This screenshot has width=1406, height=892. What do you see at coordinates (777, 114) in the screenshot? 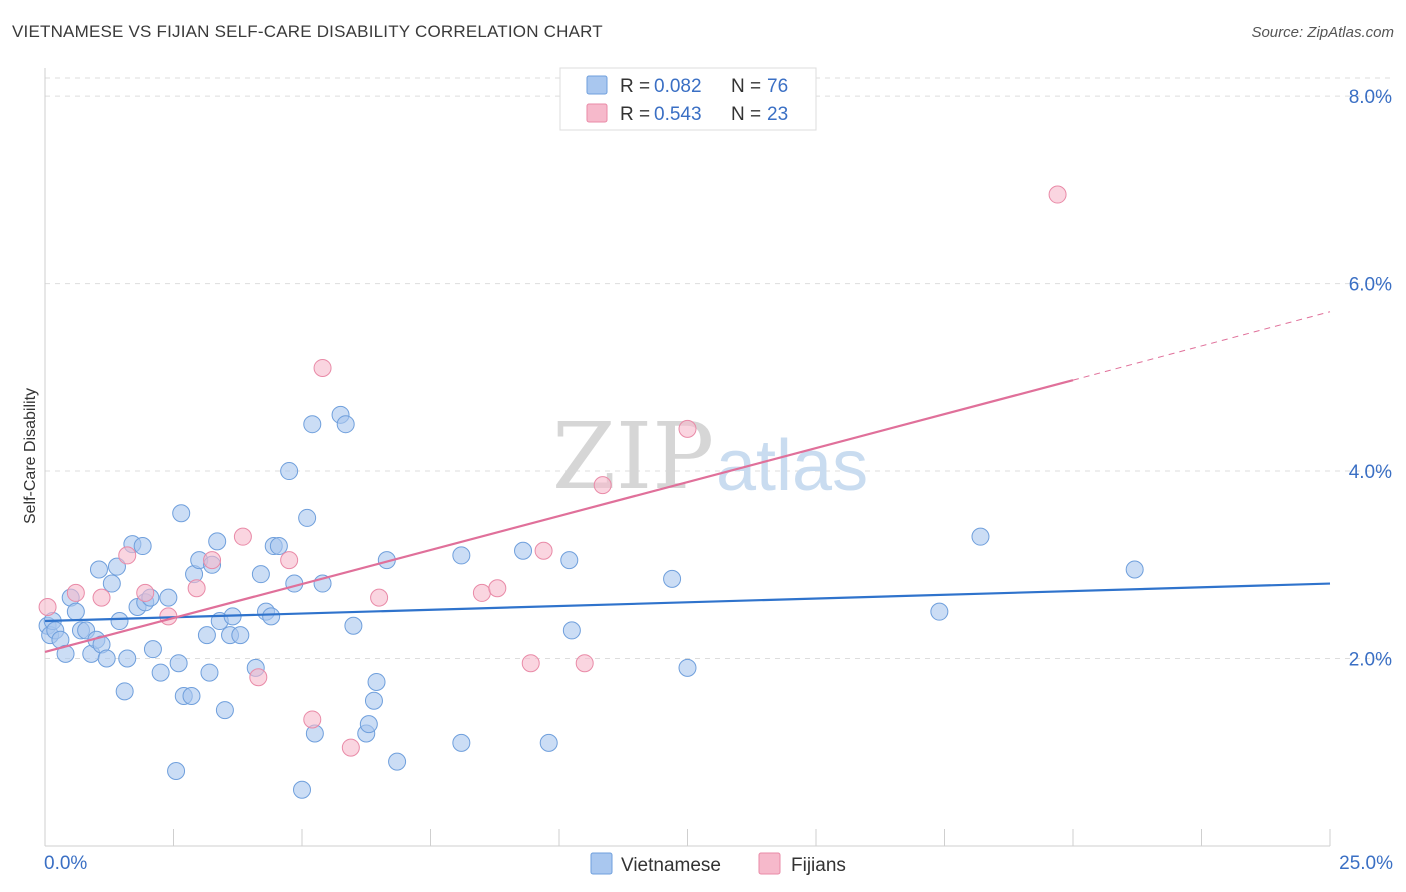
I see `legend-n-value-fijians: 23` at bounding box center [777, 114].